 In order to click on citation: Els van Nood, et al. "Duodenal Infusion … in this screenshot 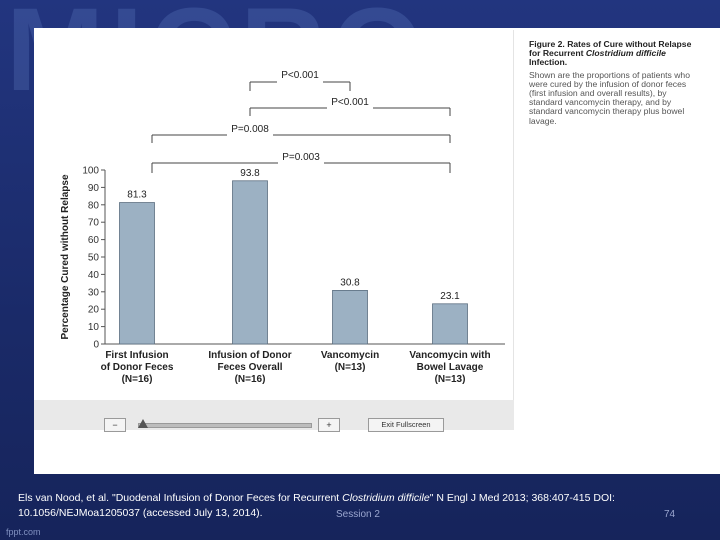, I will do `click(338, 506)`.